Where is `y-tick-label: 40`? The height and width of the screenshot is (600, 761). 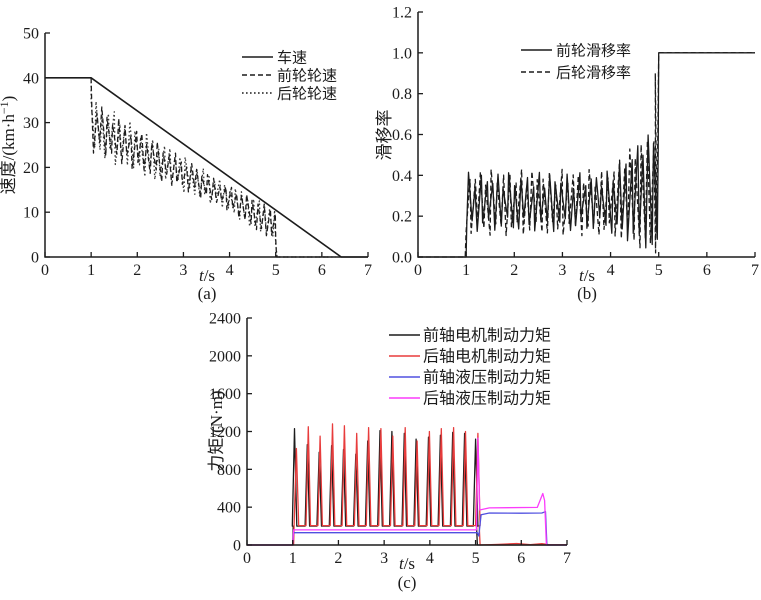
y-tick-label: 40 is located at coordinates (31, 78).